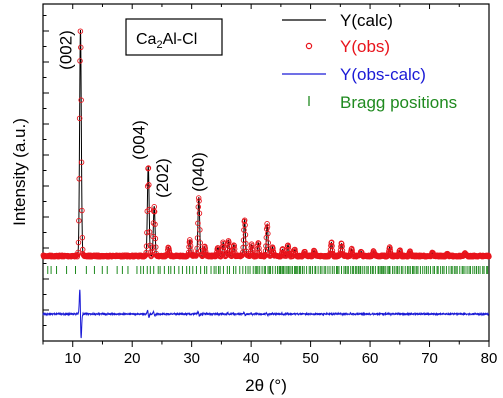 The width and height of the screenshot is (503, 398). Describe the element at coordinates (146, 39) in the screenshot. I see `sample-label-main: Ca` at that location.